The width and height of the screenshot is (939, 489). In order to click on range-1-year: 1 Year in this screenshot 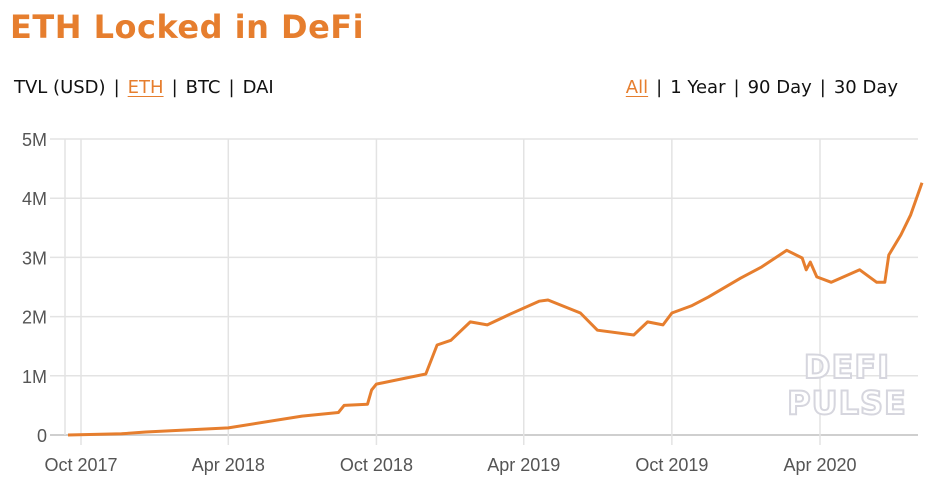, I will do `click(698, 87)`.